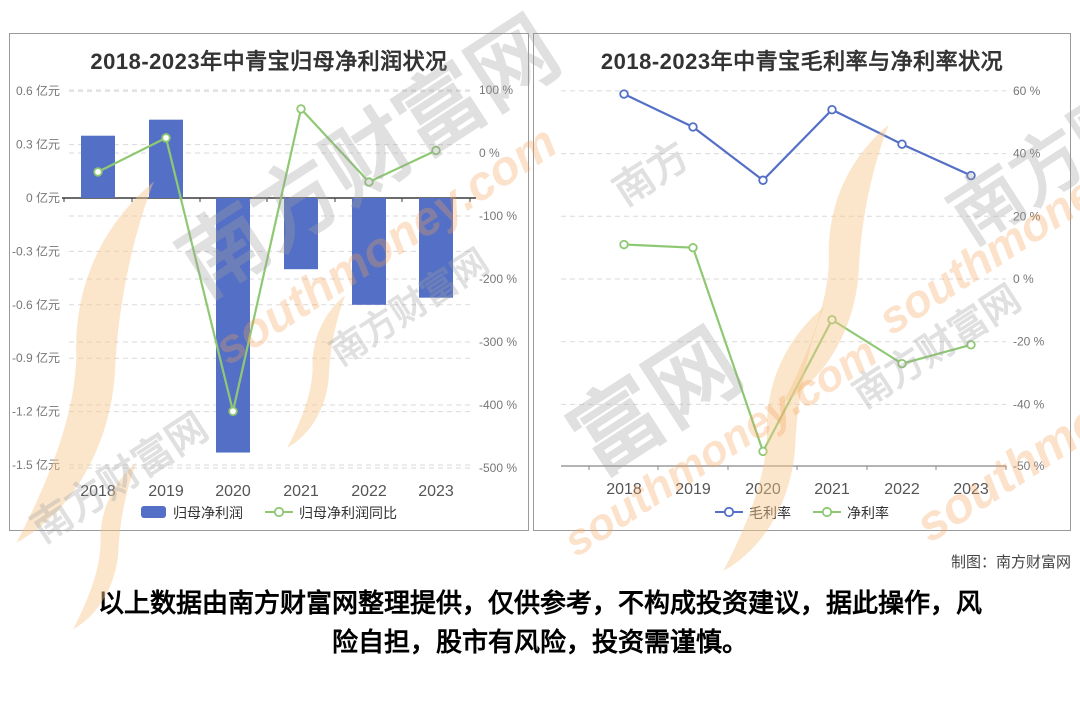  What do you see at coordinates (38, 90) in the screenshot?
I see `left-axis-tick-label: 0.6 亿元` at bounding box center [38, 90].